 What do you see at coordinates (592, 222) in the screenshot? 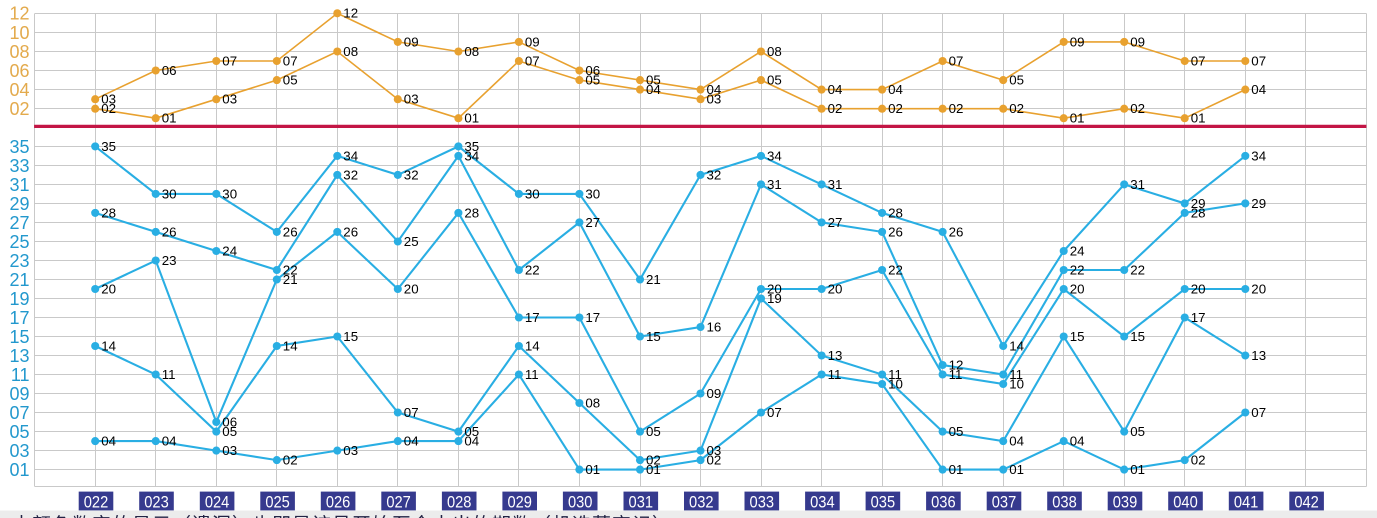
I see `svg-text: 27` at bounding box center [592, 222].